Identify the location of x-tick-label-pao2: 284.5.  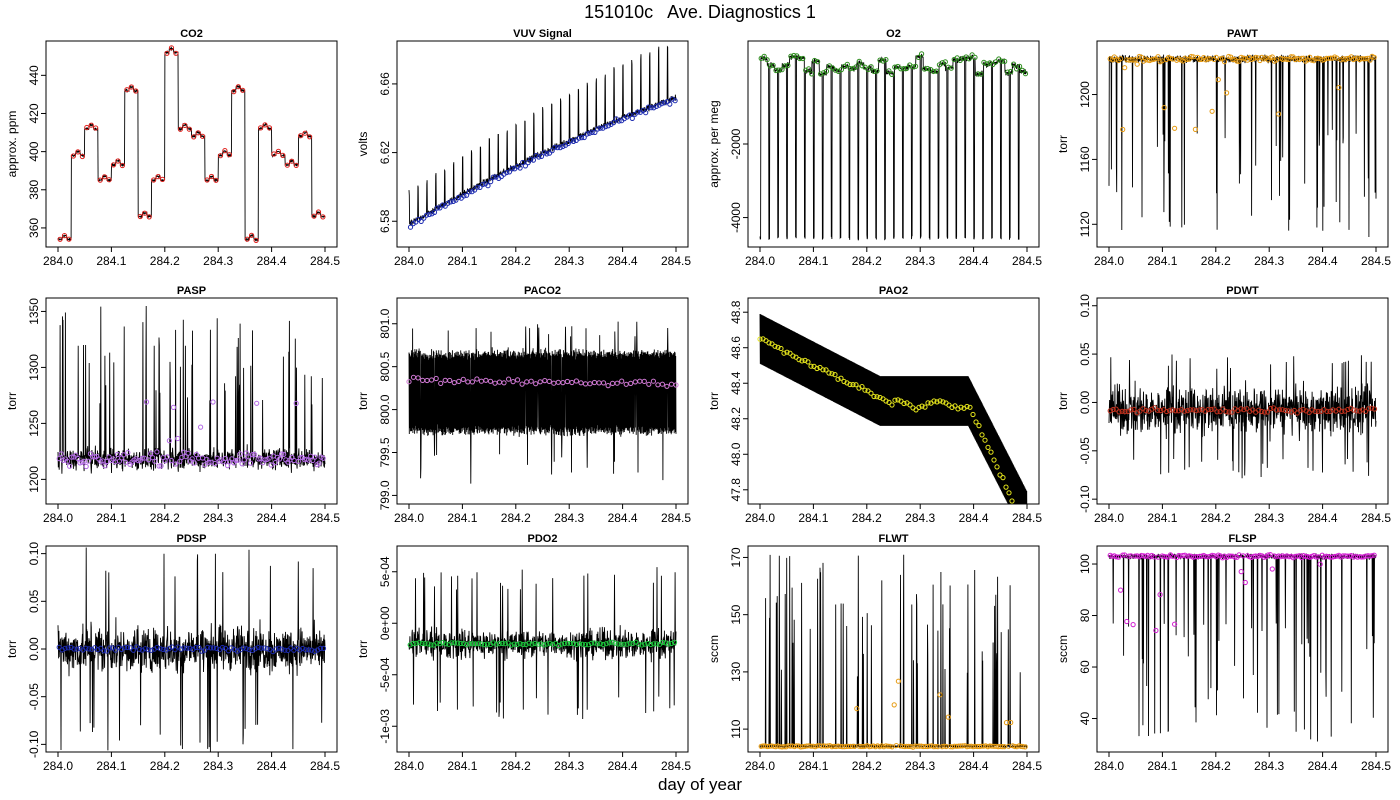
(1027, 518).